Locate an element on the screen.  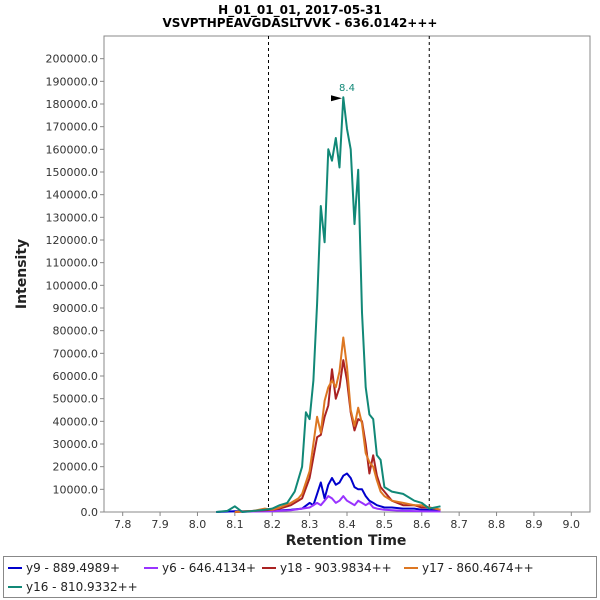
y-tick-label: 60000.0 is located at coordinates (76, 376).